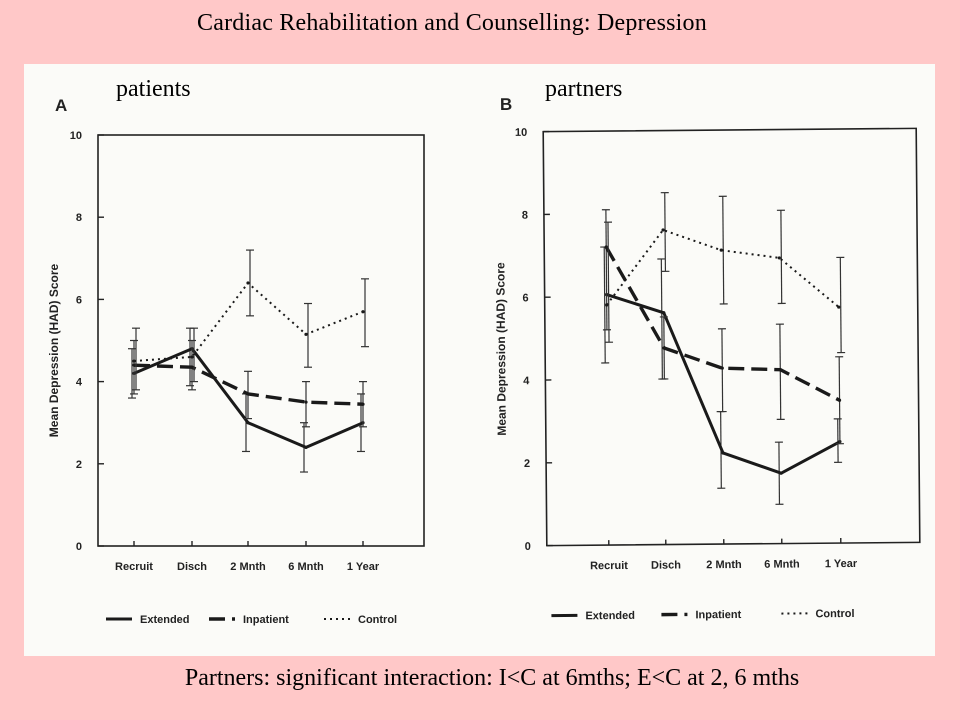  Describe the element at coordinates (525, 298) in the screenshot. I see `panel-B-ytick-label: 6` at that location.